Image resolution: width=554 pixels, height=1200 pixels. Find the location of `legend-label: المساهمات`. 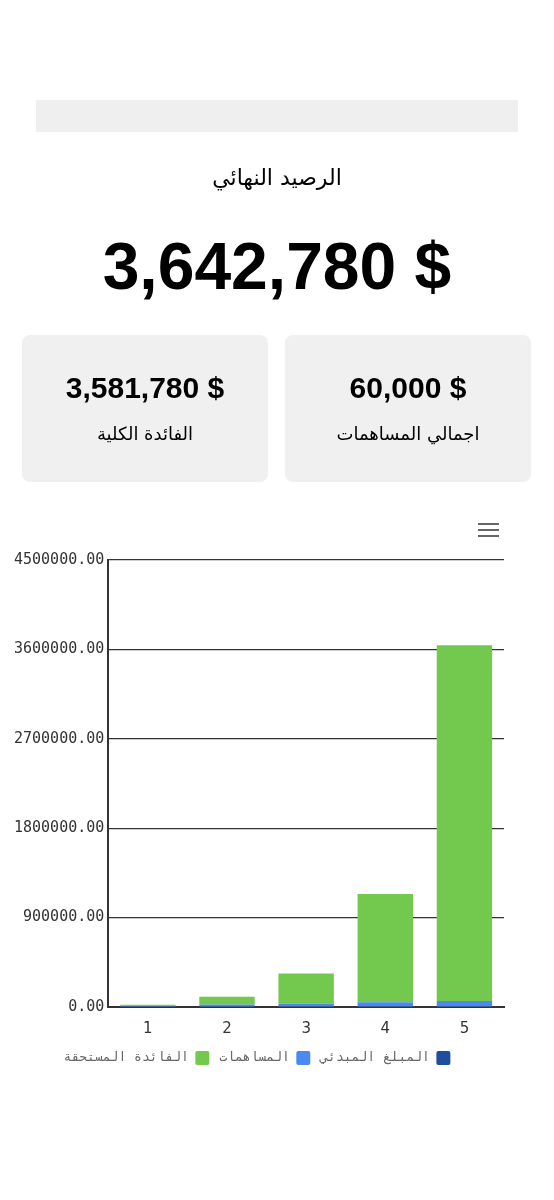

legend-label: المساهمات is located at coordinates (254, 1057).